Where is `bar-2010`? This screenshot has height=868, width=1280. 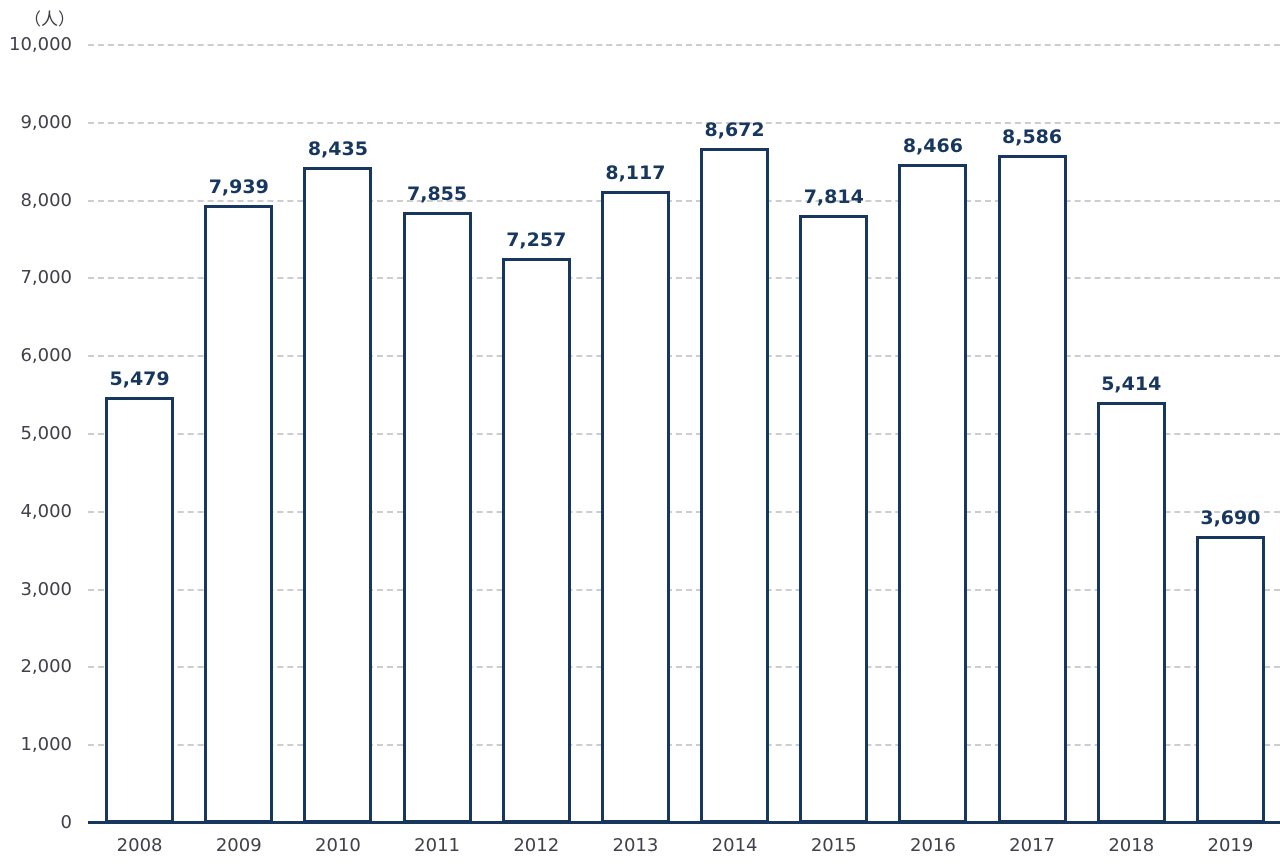
bar-2010 is located at coordinates (338, 494).